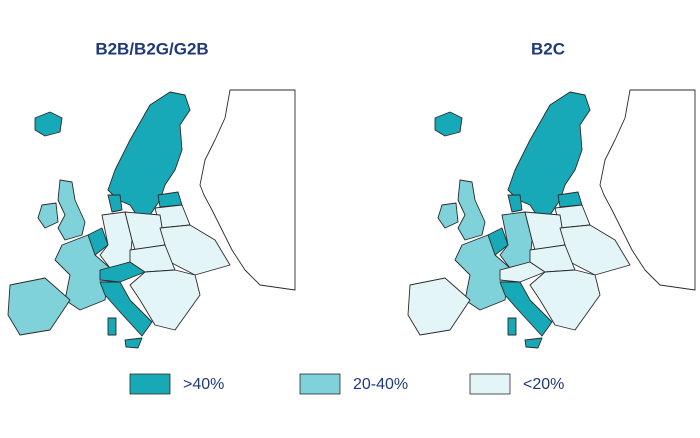 This screenshot has width=700, height=438. Describe the element at coordinates (543, 384) in the screenshot. I see `legend-label: <20%` at that location.